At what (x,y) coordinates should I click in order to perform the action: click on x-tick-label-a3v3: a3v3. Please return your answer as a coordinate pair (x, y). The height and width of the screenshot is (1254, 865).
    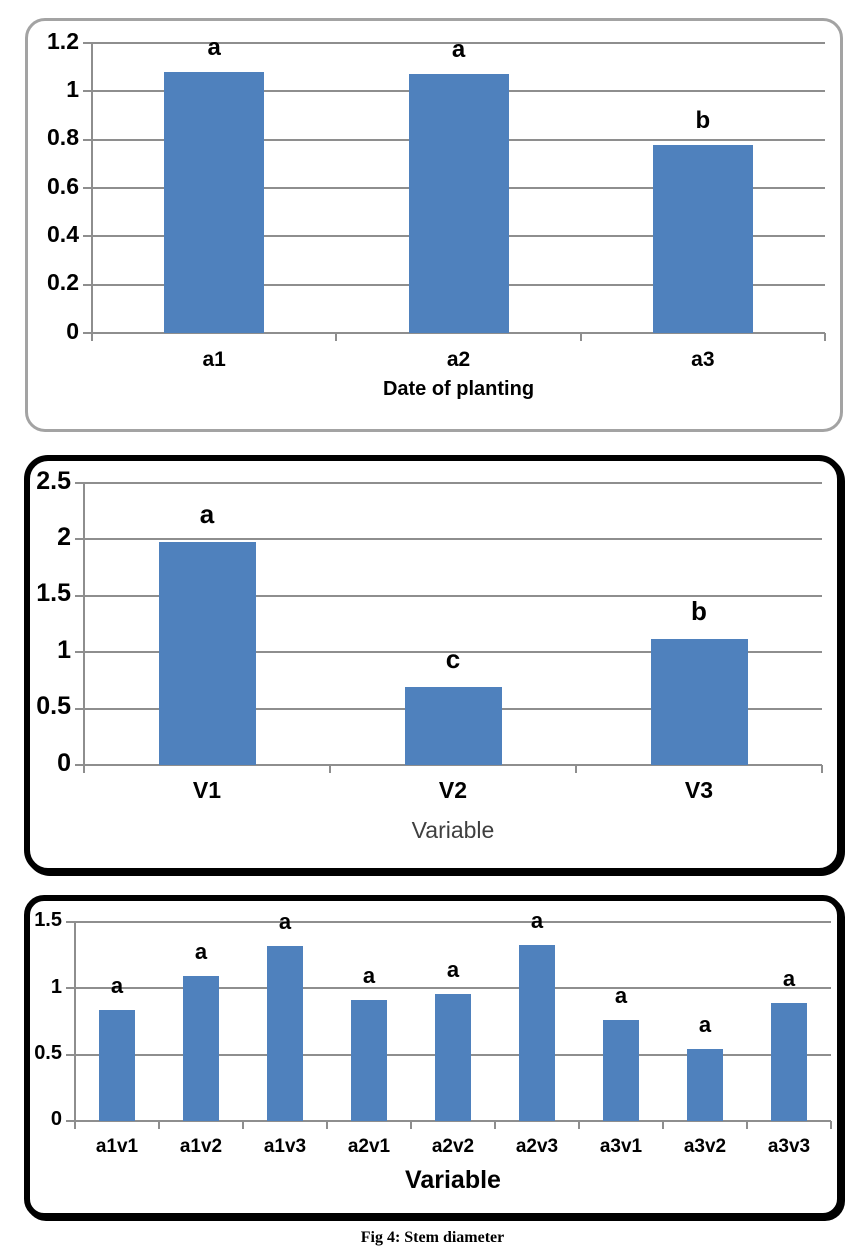
    Looking at the image, I should click on (789, 1146).